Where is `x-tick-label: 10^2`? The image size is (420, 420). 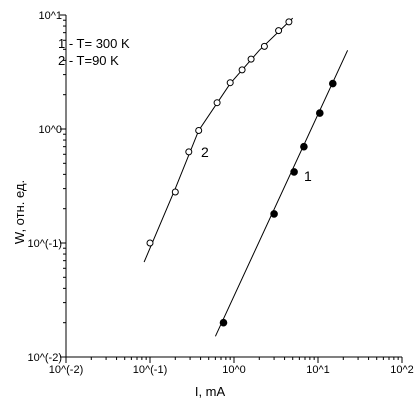 x-tick-label: 10^2 is located at coordinates (402, 370).